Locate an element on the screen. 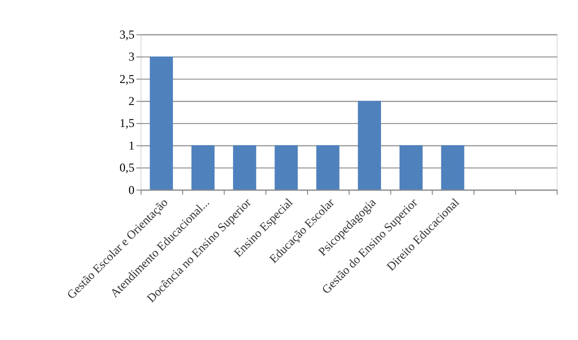 The width and height of the screenshot is (578, 340). y-tick-label: 0,5 is located at coordinates (127, 167).